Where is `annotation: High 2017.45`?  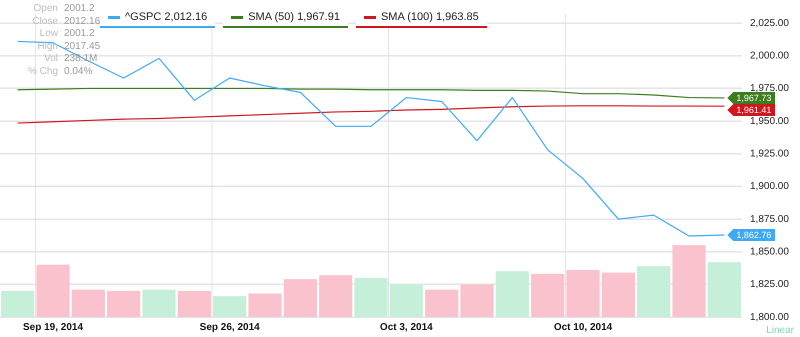 annotation: High 2017.45 is located at coordinates (68, 46).